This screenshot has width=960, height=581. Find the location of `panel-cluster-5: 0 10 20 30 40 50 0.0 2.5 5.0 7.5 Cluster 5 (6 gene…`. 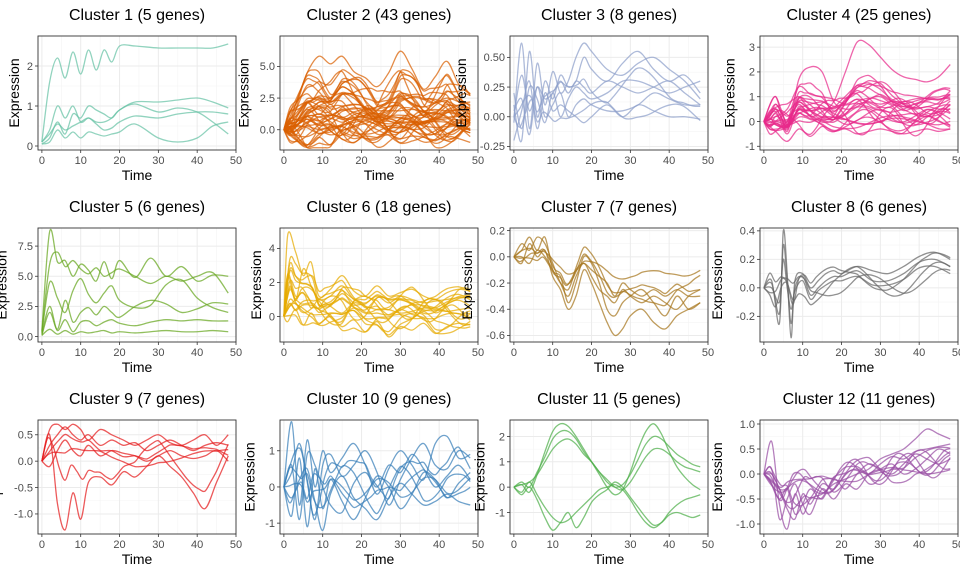

panel-cluster-5: 0 10 20 30 40 50 0.0 2.5 5.0 7.5 Cluster 5 (6 gene… is located at coordinates (121, 287).